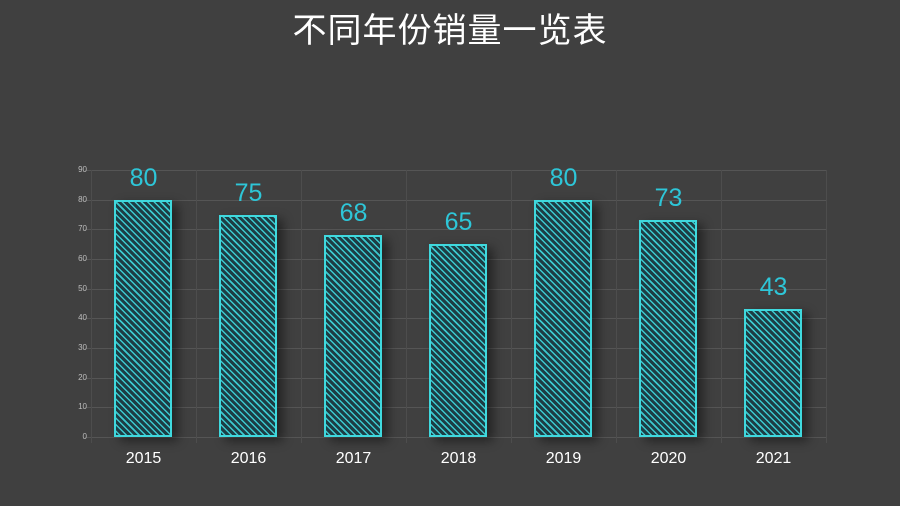 Image resolution: width=900 pixels, height=506 pixels. What do you see at coordinates (773, 458) in the screenshot?
I see `x-tick-label: 2021` at bounding box center [773, 458].